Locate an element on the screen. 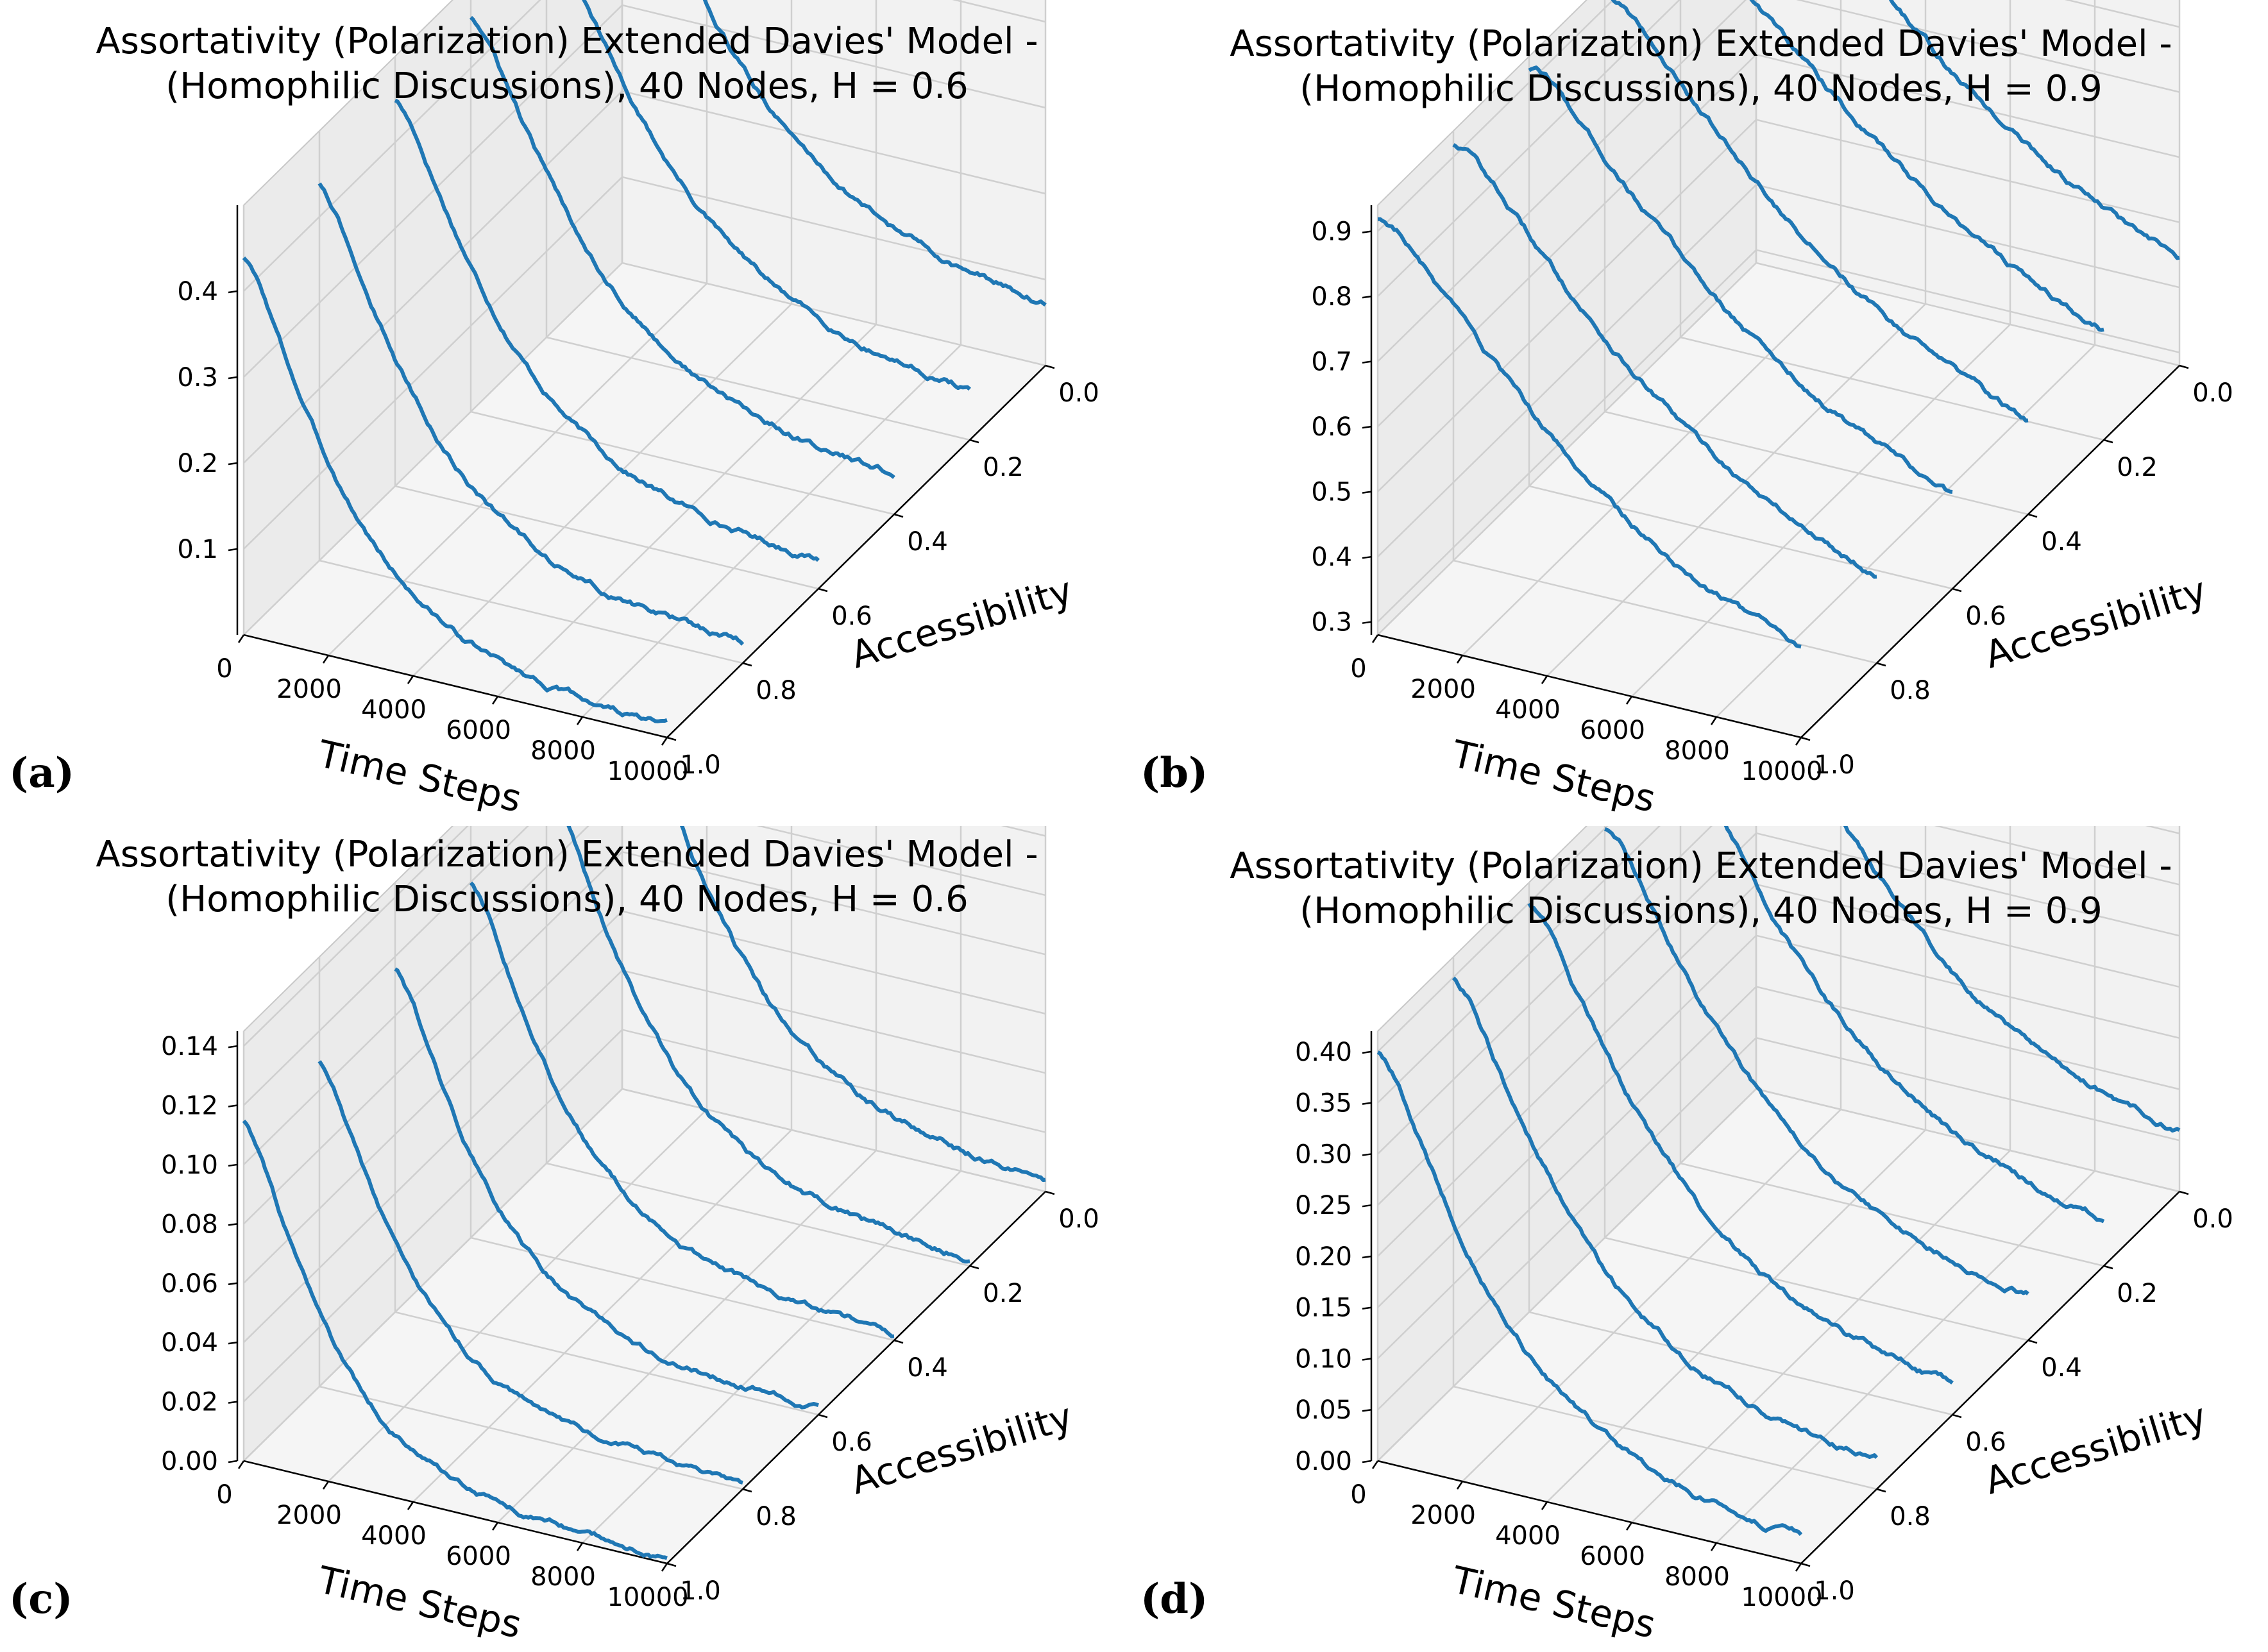 Image resolution: width=2268 pixels, height=1652 pixels. z-tick-label: 0.2 is located at coordinates (197, 463).